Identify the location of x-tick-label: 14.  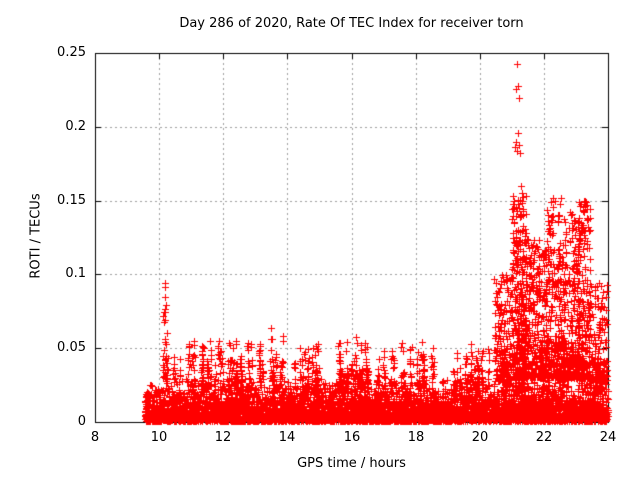
(287, 437).